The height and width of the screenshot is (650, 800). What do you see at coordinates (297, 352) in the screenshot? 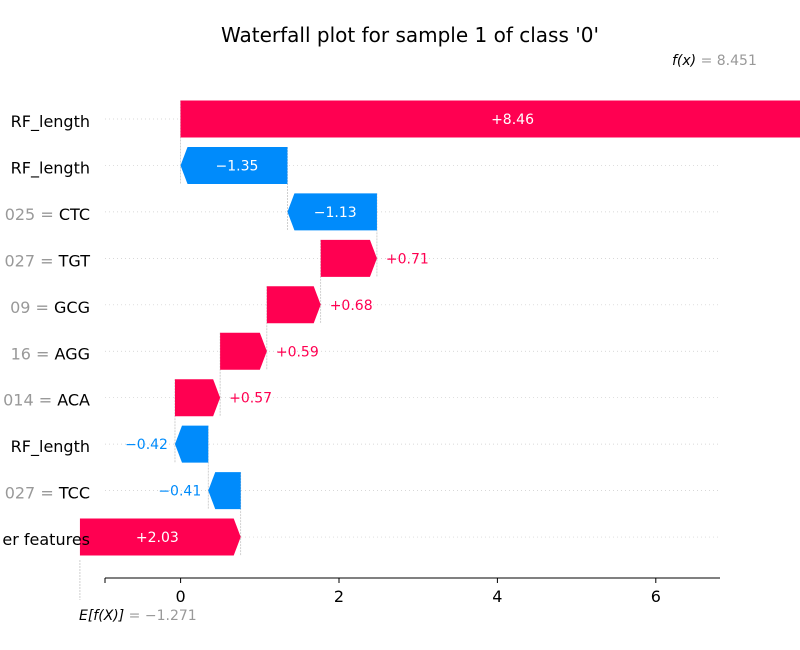
I see `bar-value-label: +0.59` at bounding box center [297, 352].